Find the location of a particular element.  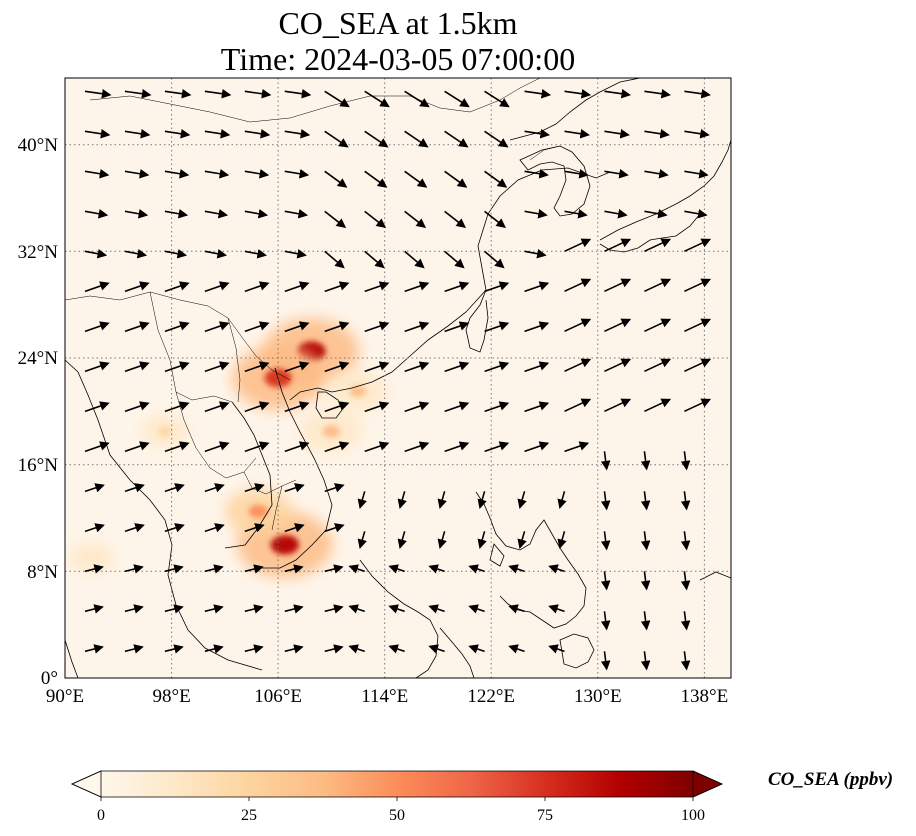

x-tick-label: 122°E is located at coordinates (491, 696).